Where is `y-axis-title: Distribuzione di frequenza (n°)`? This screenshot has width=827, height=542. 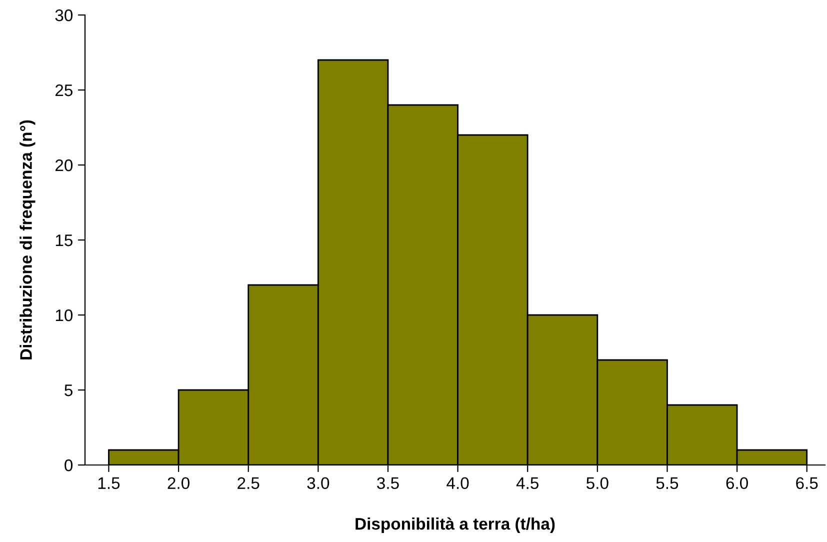 y-axis-title: Distribuzione di frequenza (n°) is located at coordinates (28, 240).